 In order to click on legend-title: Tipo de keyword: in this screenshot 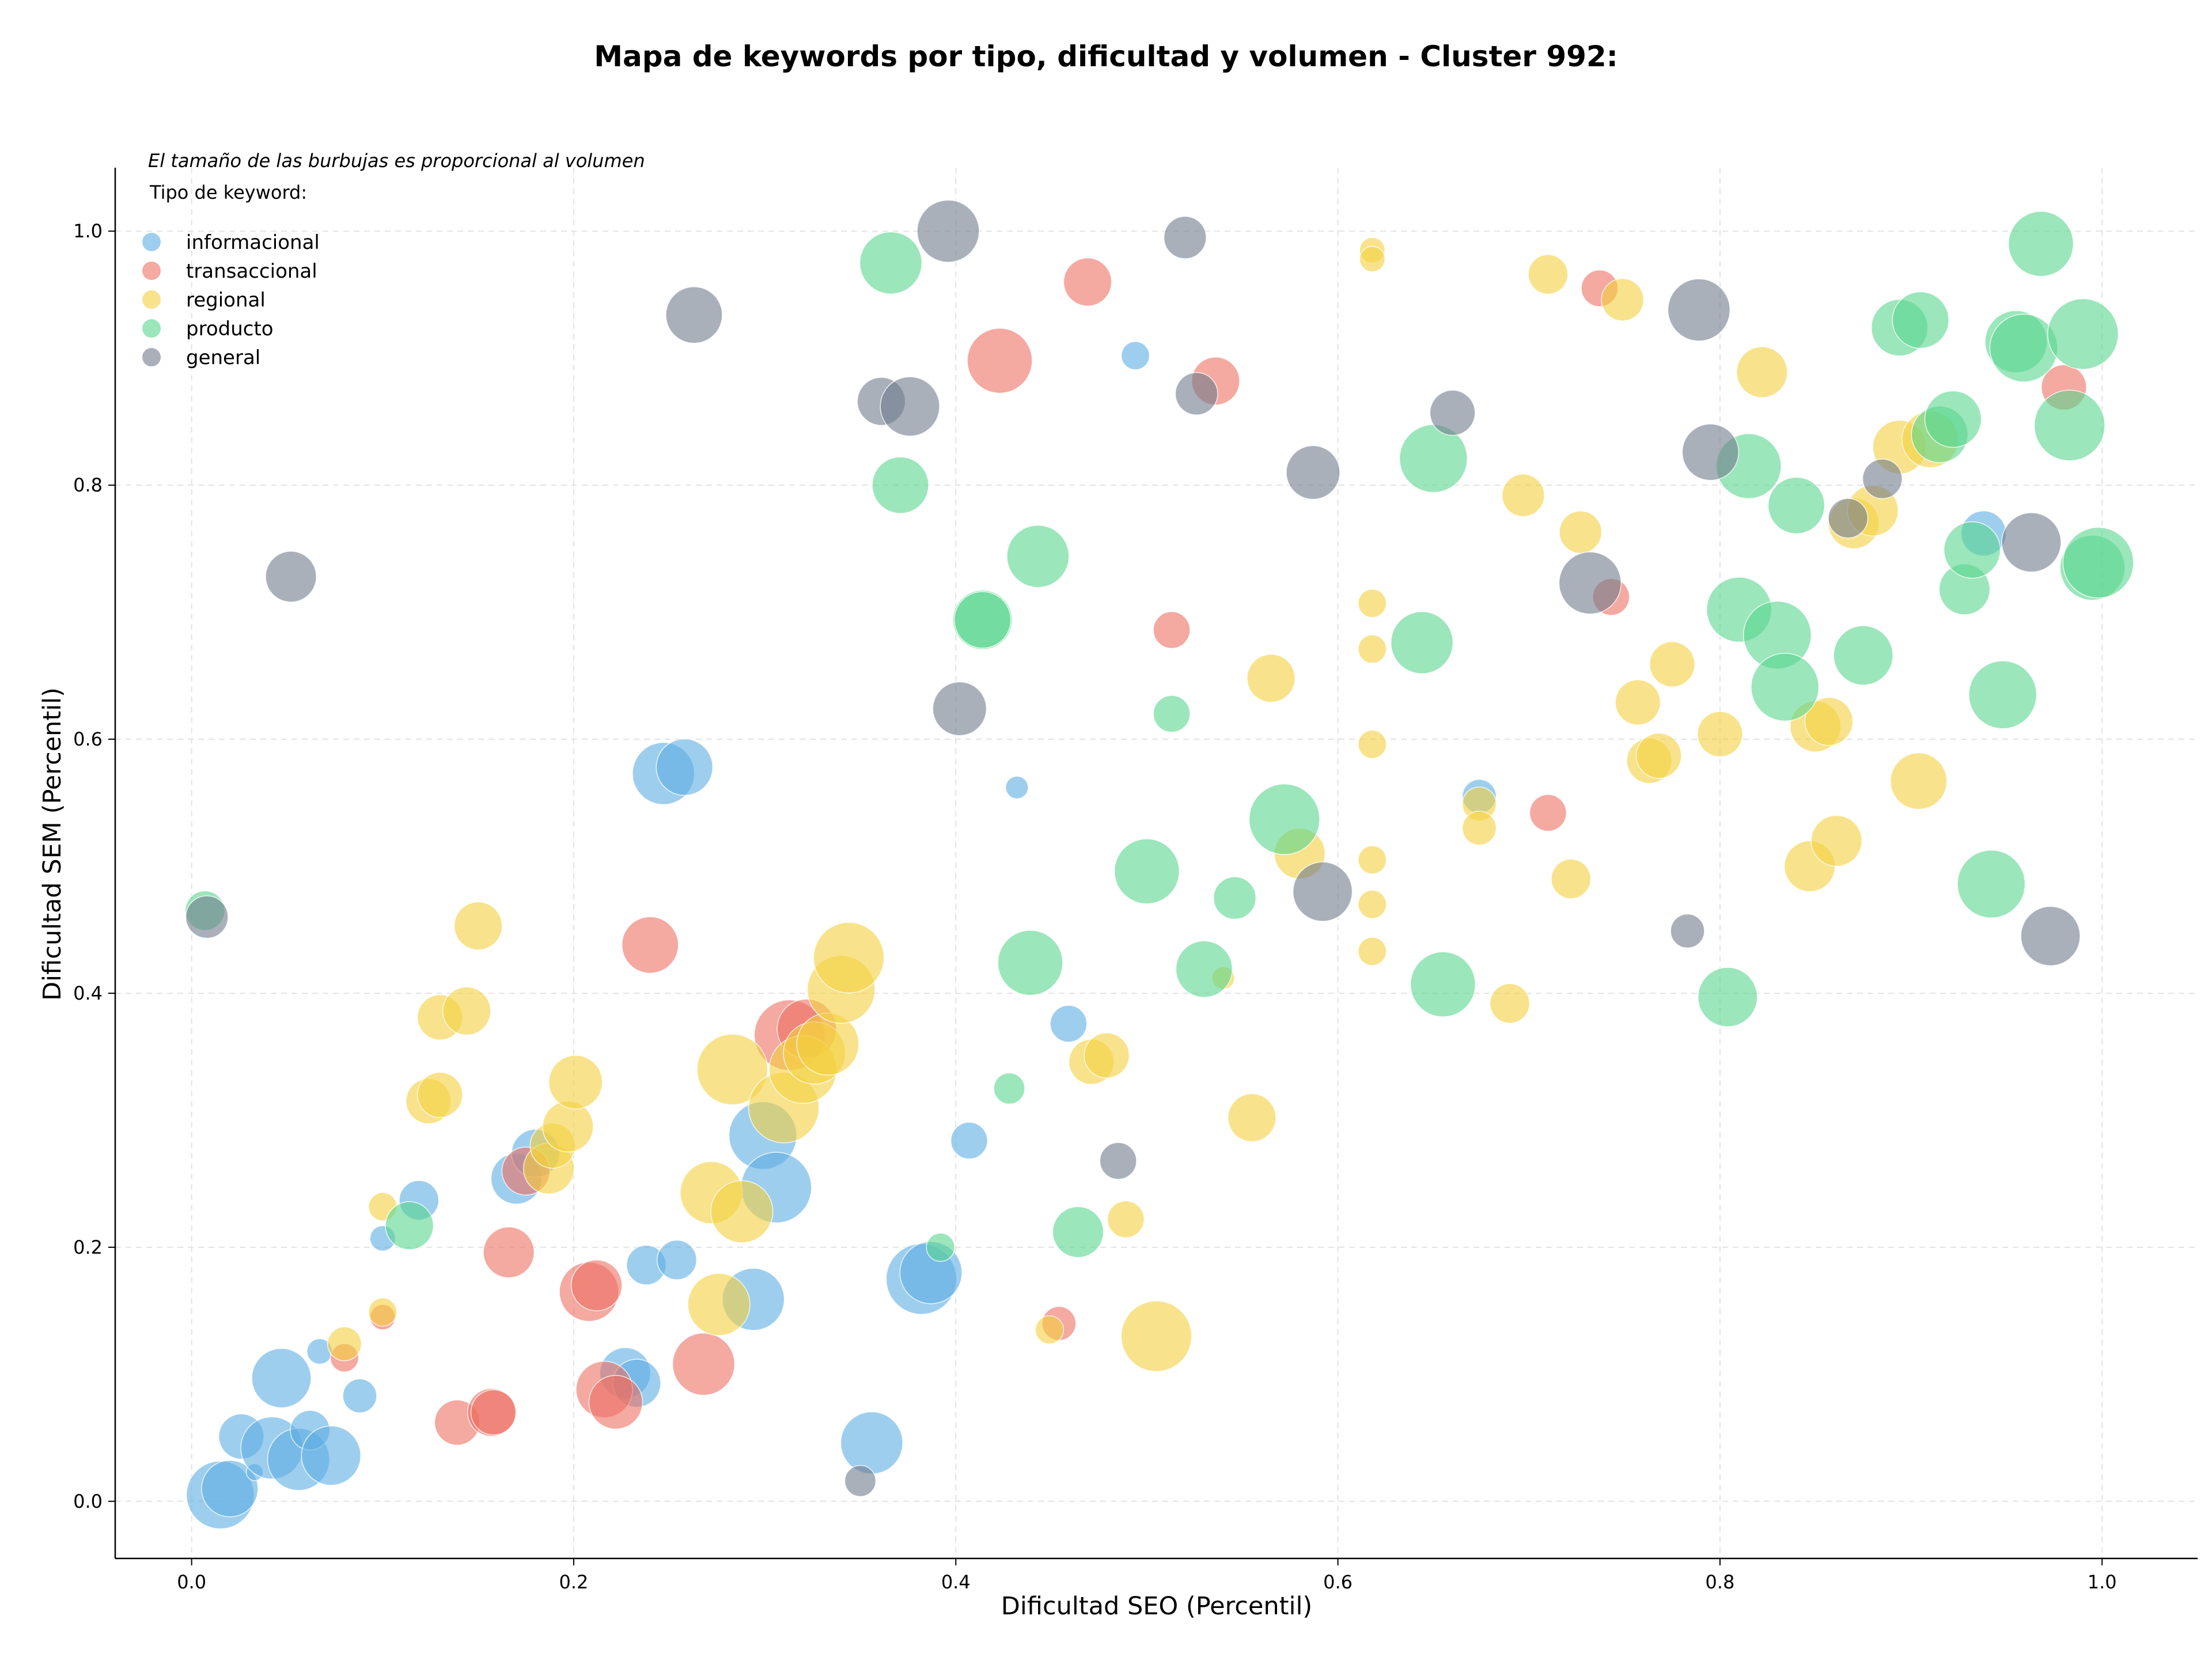, I will do `click(228, 192)`.